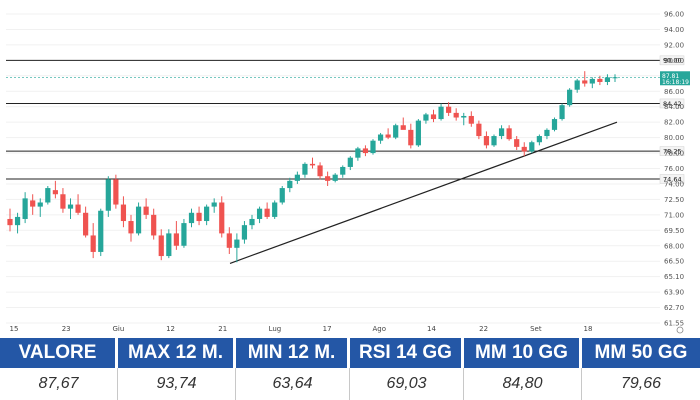 Image resolution: width=700 pixels, height=400 pixels. I want to click on y-tick-label: 71.00, so click(674, 215).